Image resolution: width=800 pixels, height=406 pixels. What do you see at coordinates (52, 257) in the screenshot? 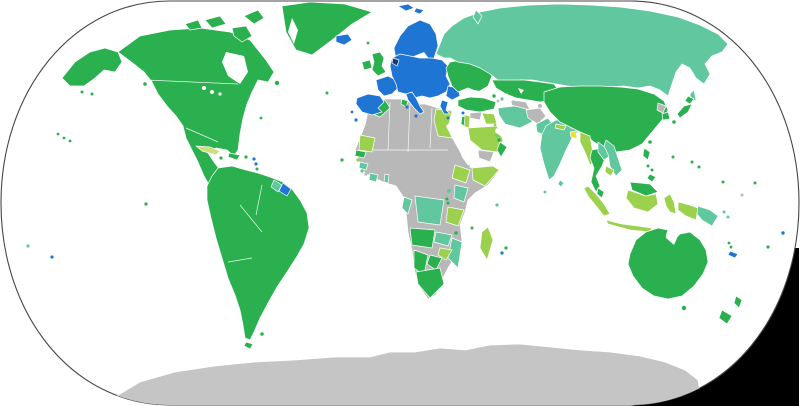
I see `region-pacific-blue-islet` at bounding box center [52, 257].